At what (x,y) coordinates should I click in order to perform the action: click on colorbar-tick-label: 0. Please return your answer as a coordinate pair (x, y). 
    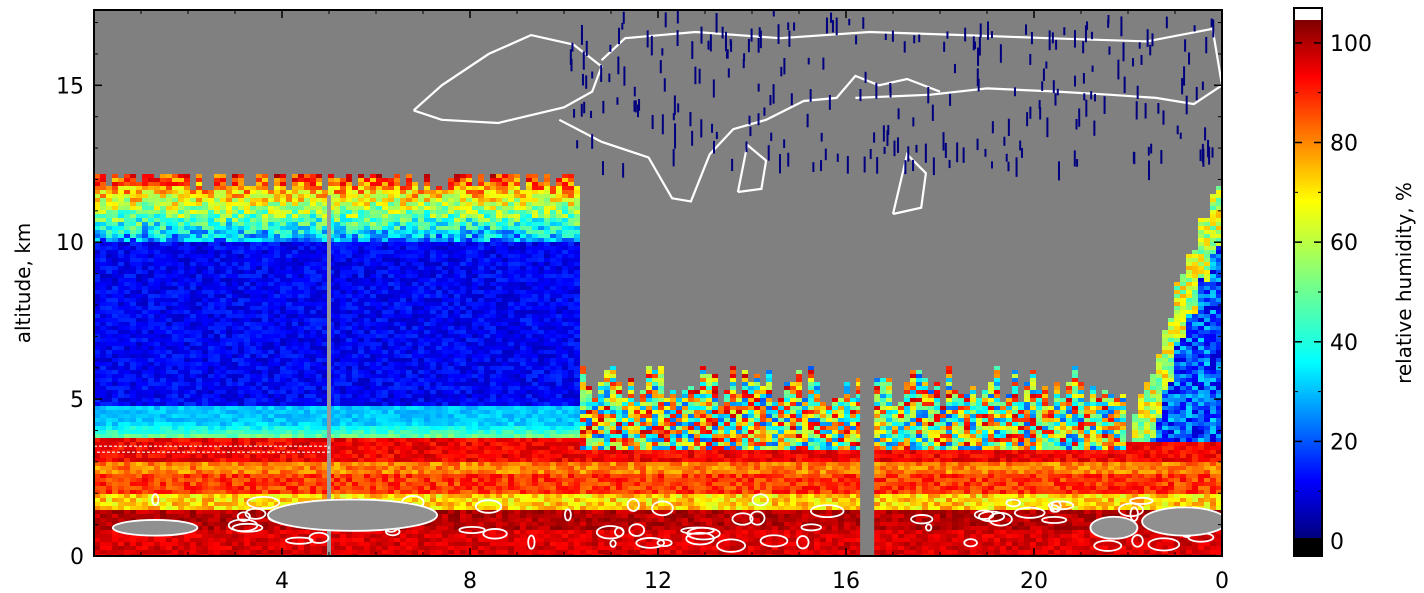
    Looking at the image, I should click on (1337, 542).